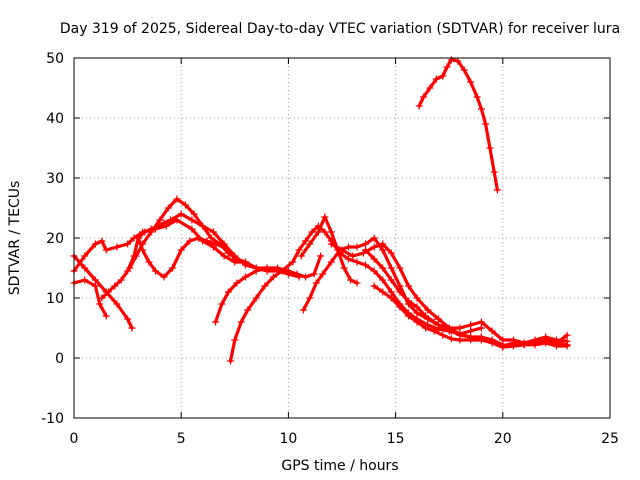 This screenshot has width=640, height=480. I want to click on y-tick-label: 20, so click(55, 239).